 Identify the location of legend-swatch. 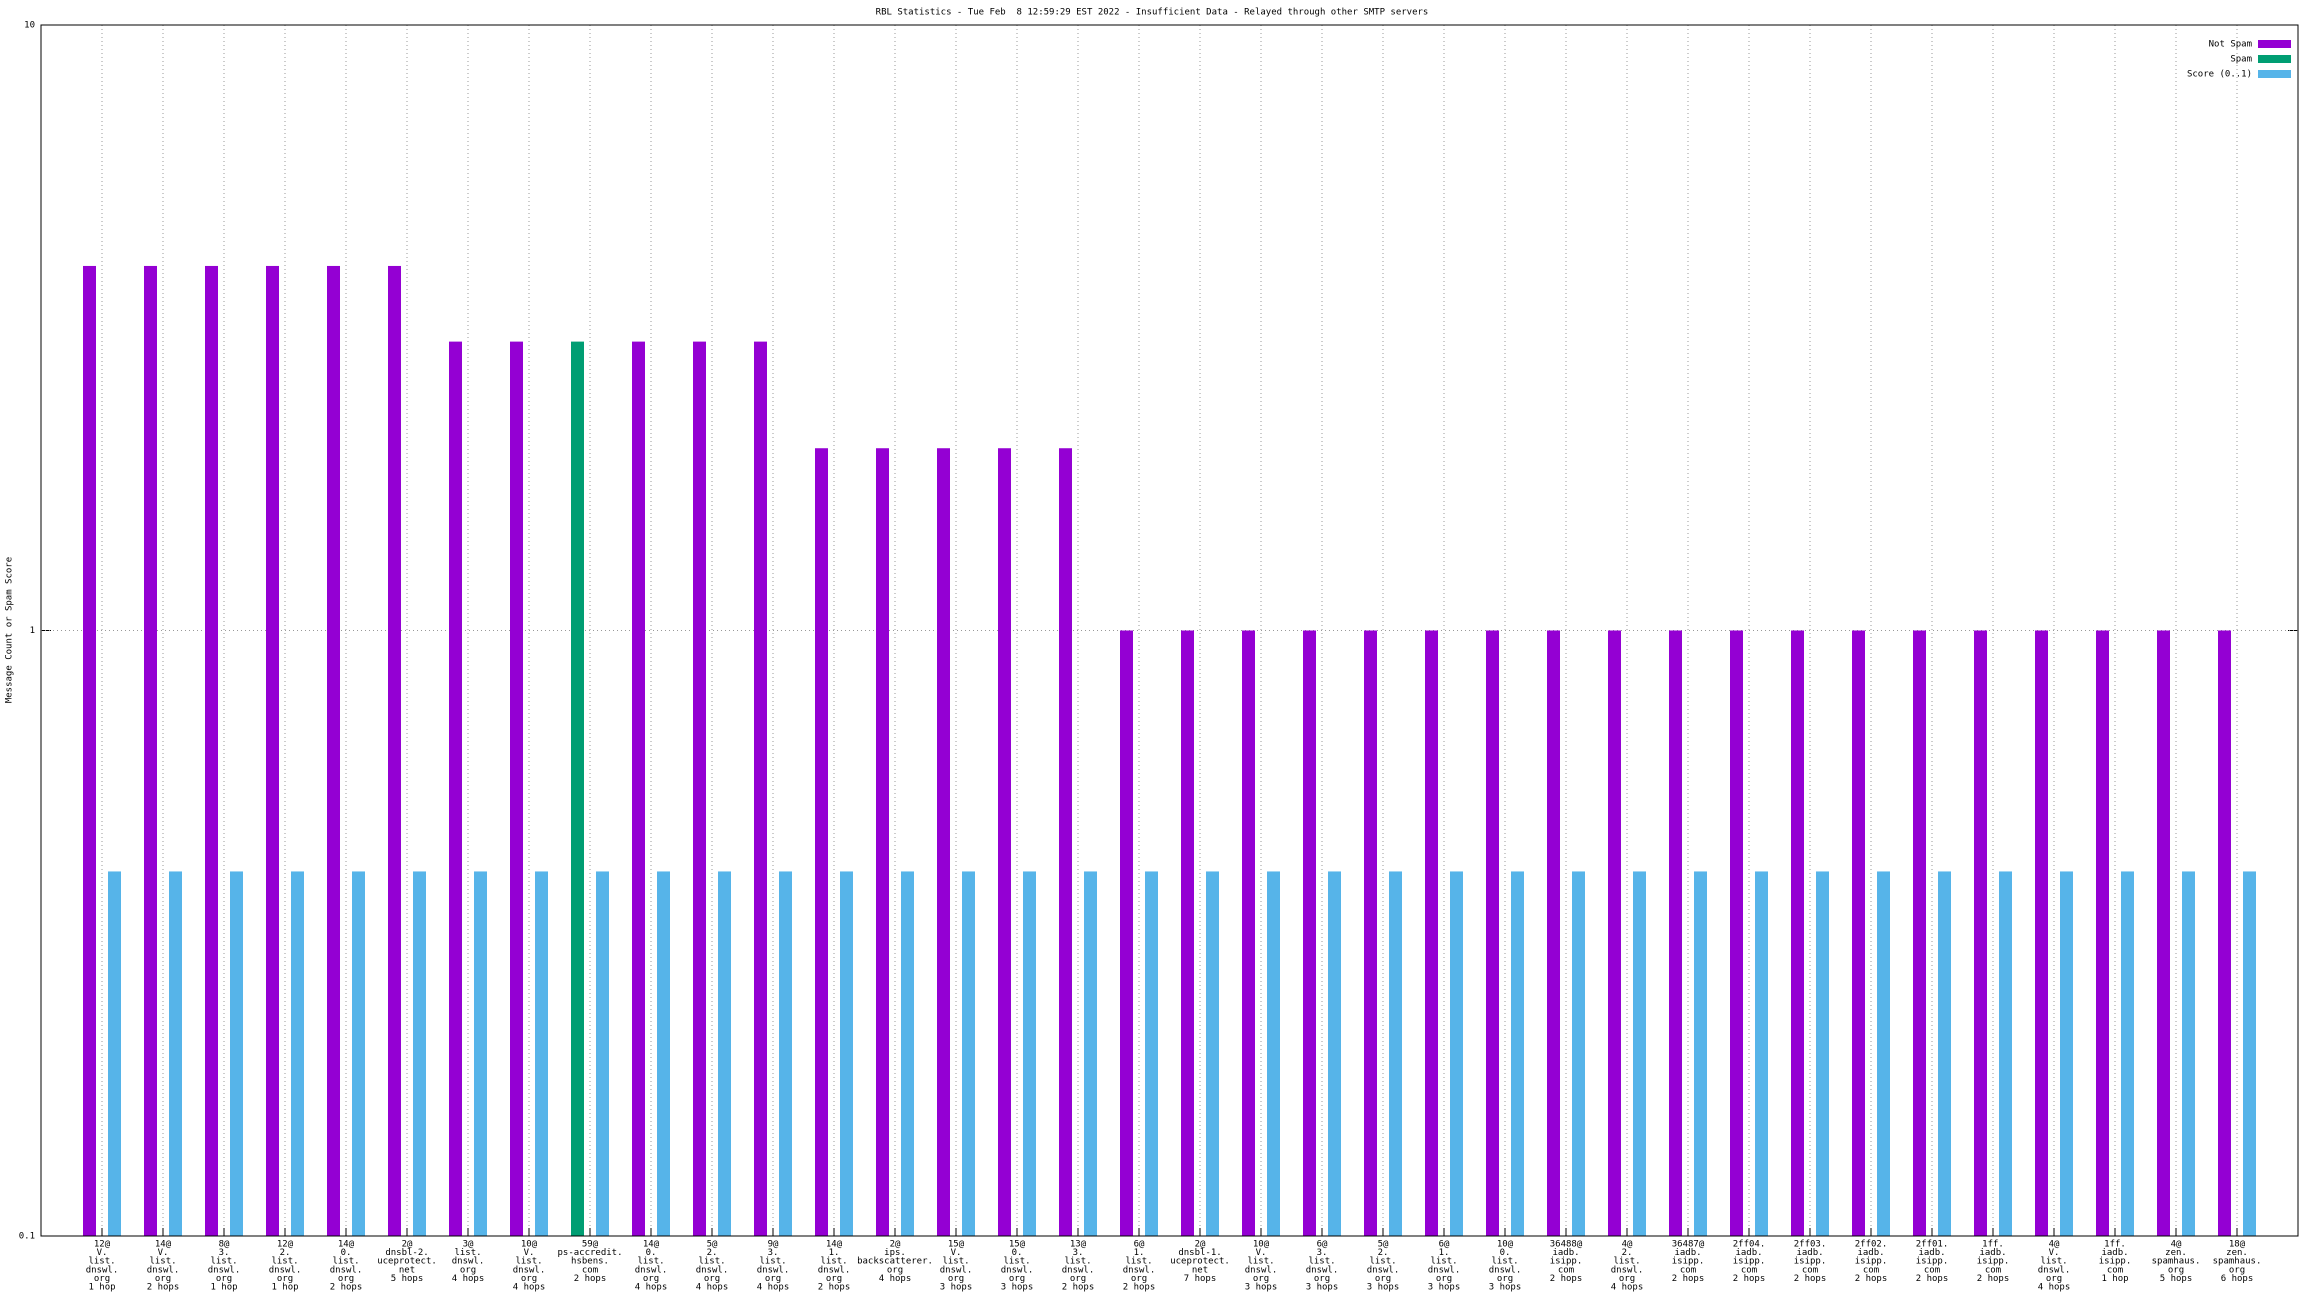
(2274, 74).